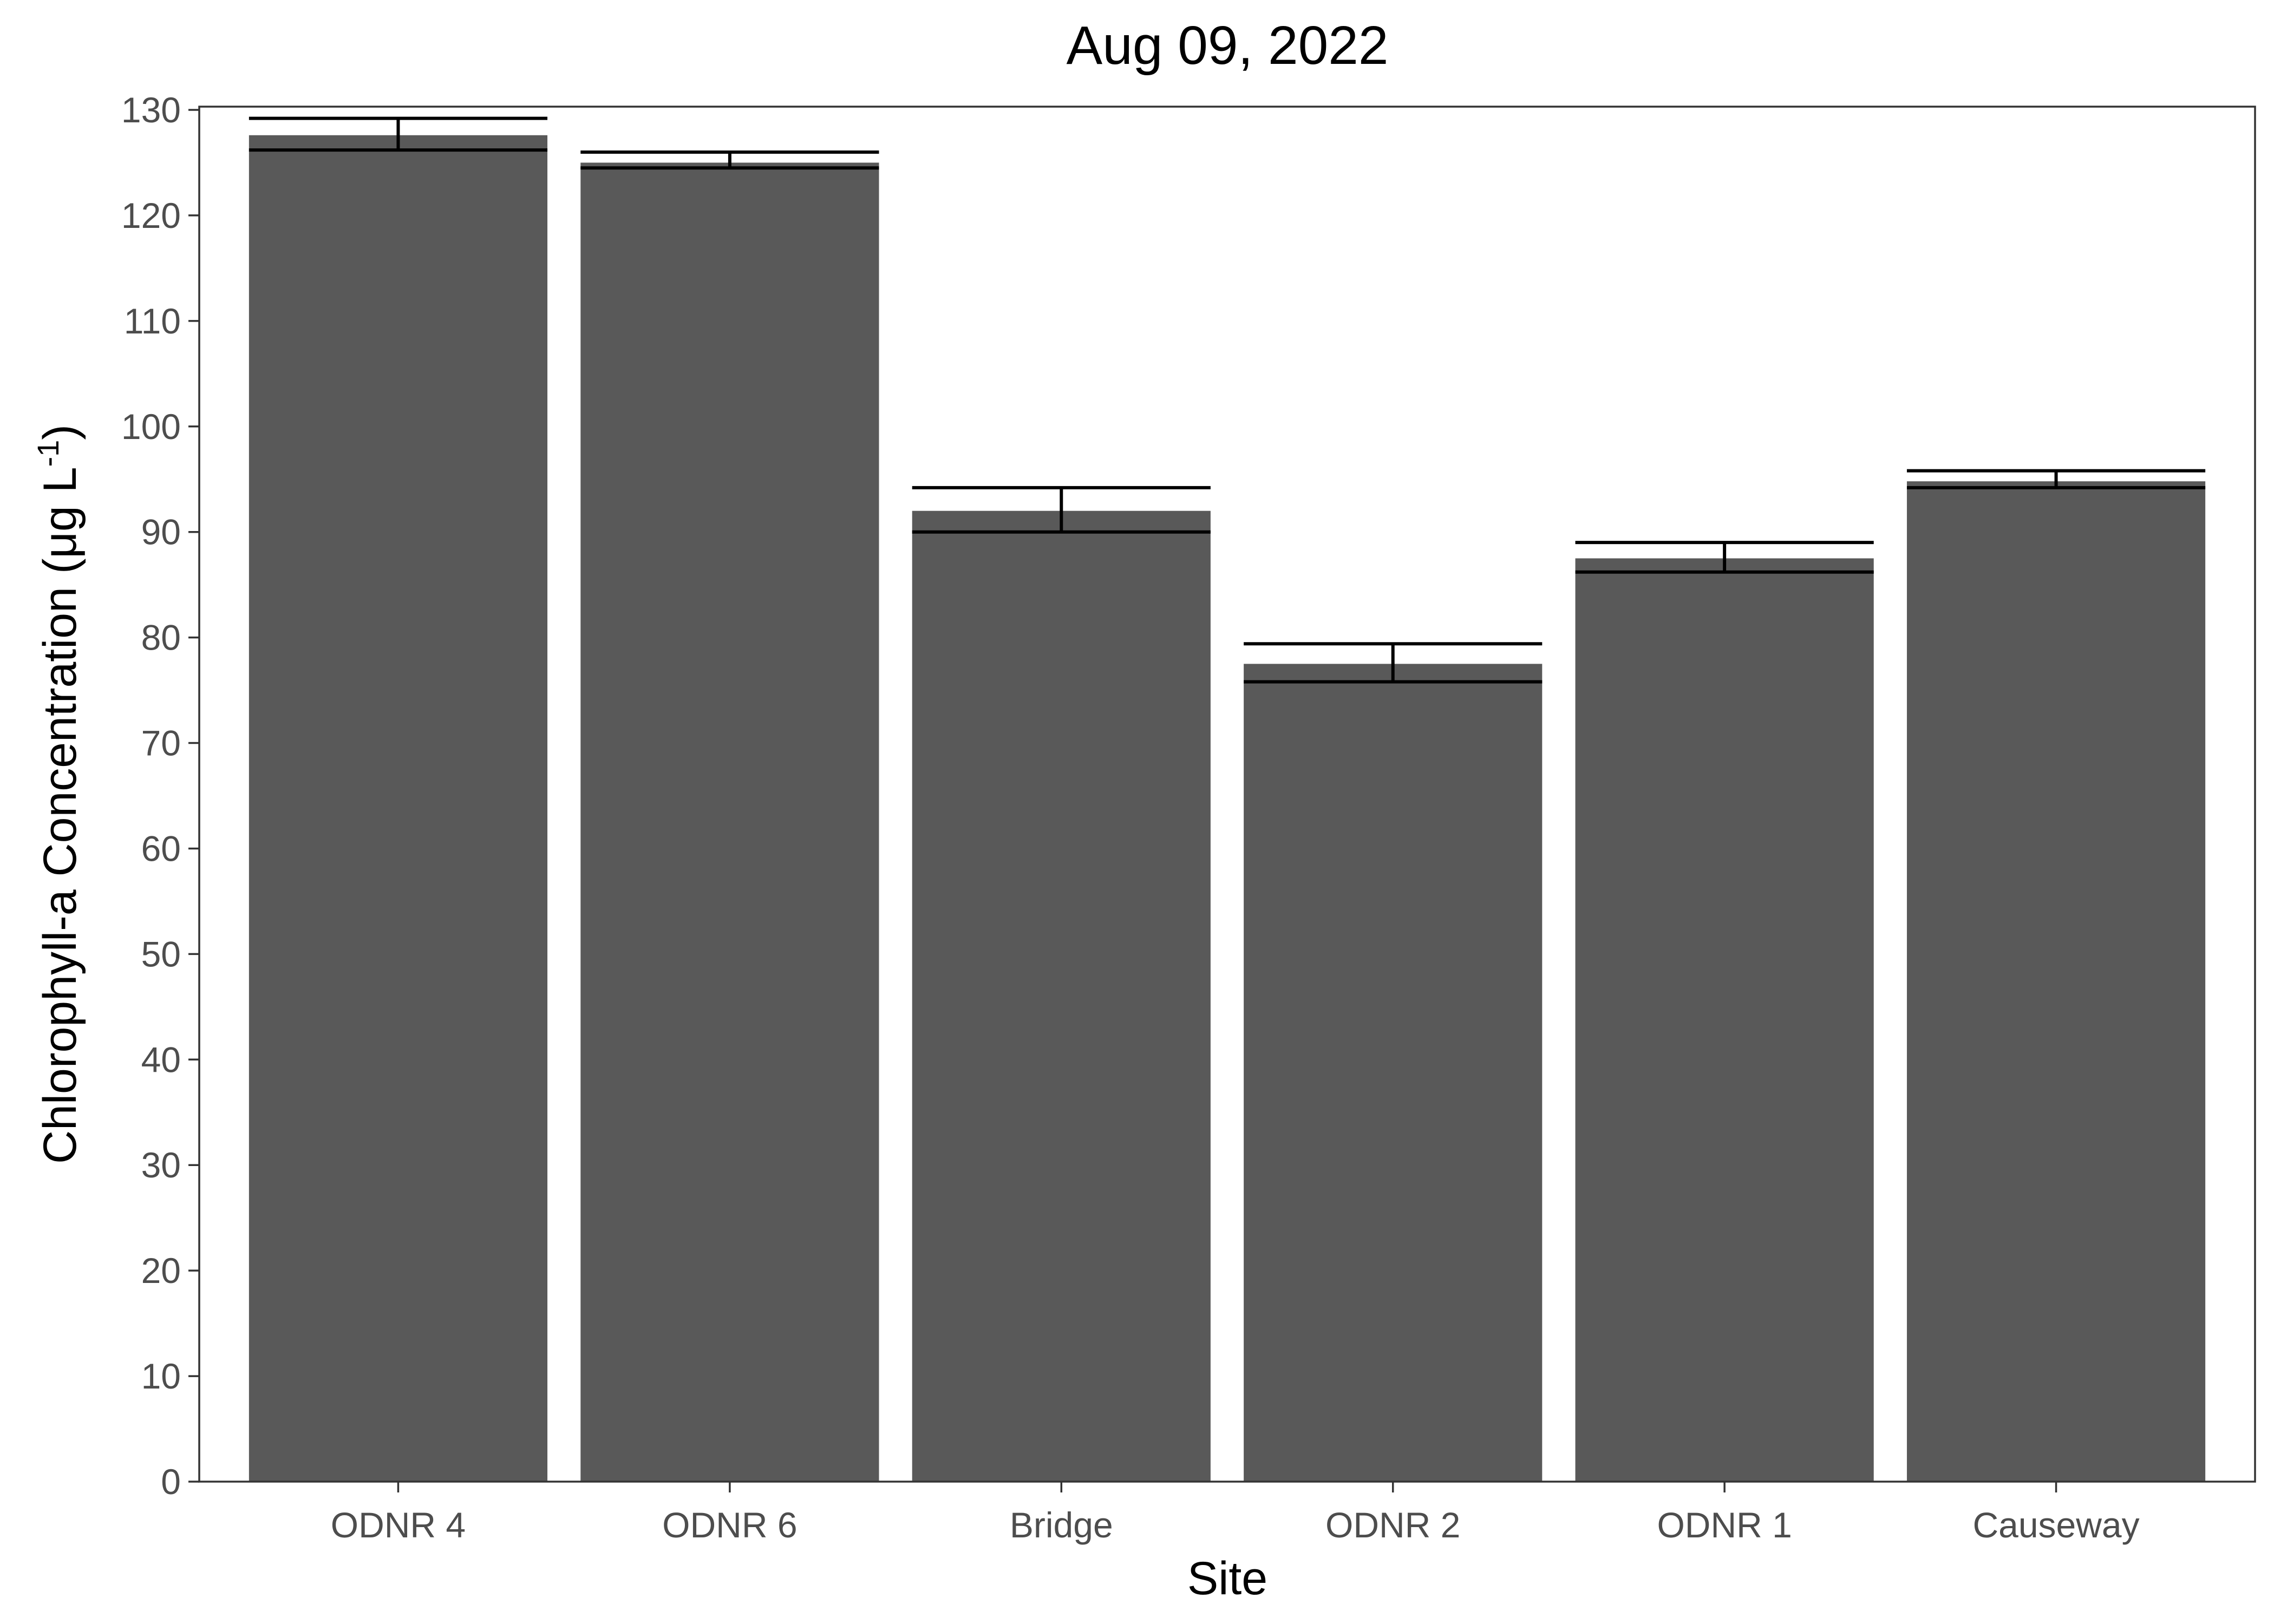 This screenshot has width=2274, height=1624. I want to click on y-tick-label: 70, so click(161, 743).